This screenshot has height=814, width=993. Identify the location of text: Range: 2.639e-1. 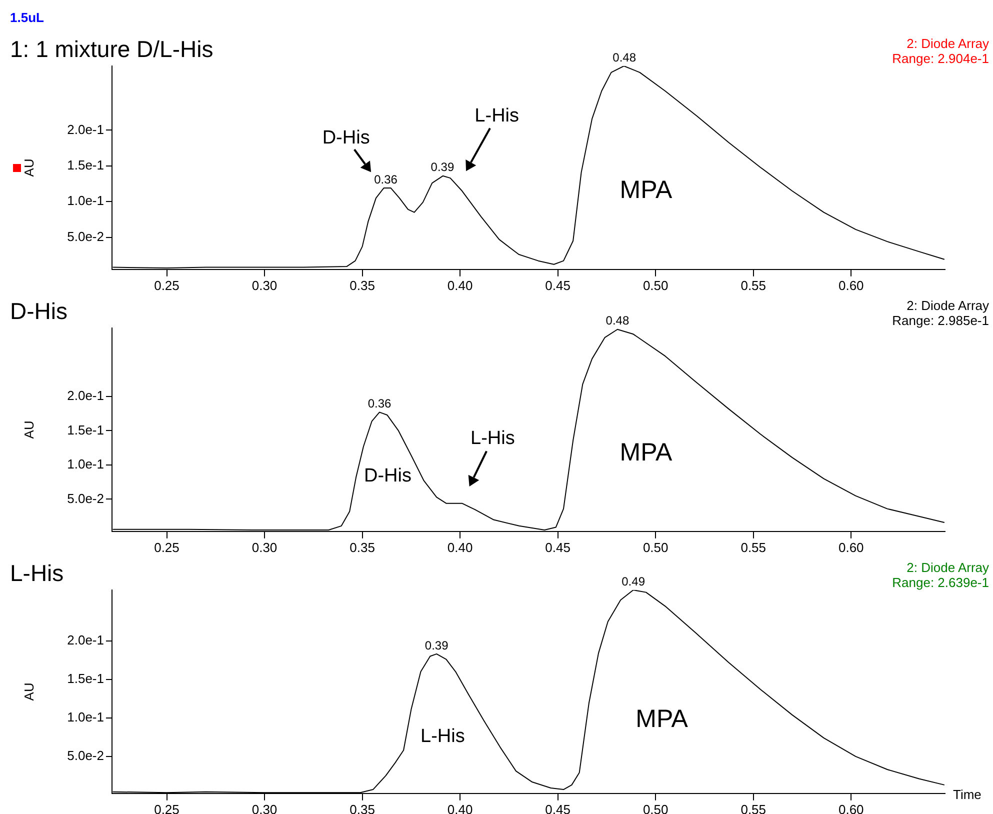
(940, 582).